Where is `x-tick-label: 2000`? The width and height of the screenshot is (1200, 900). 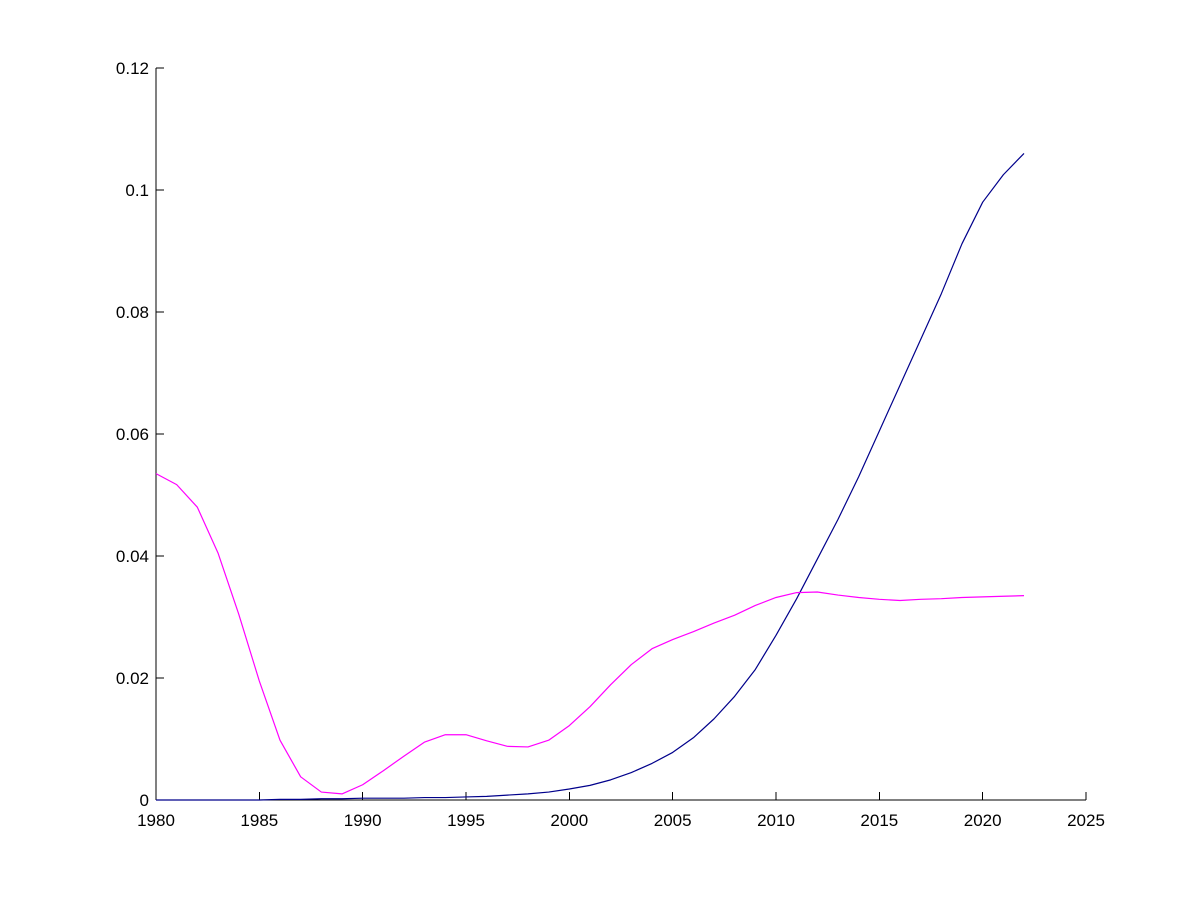 x-tick-label: 2000 is located at coordinates (569, 820).